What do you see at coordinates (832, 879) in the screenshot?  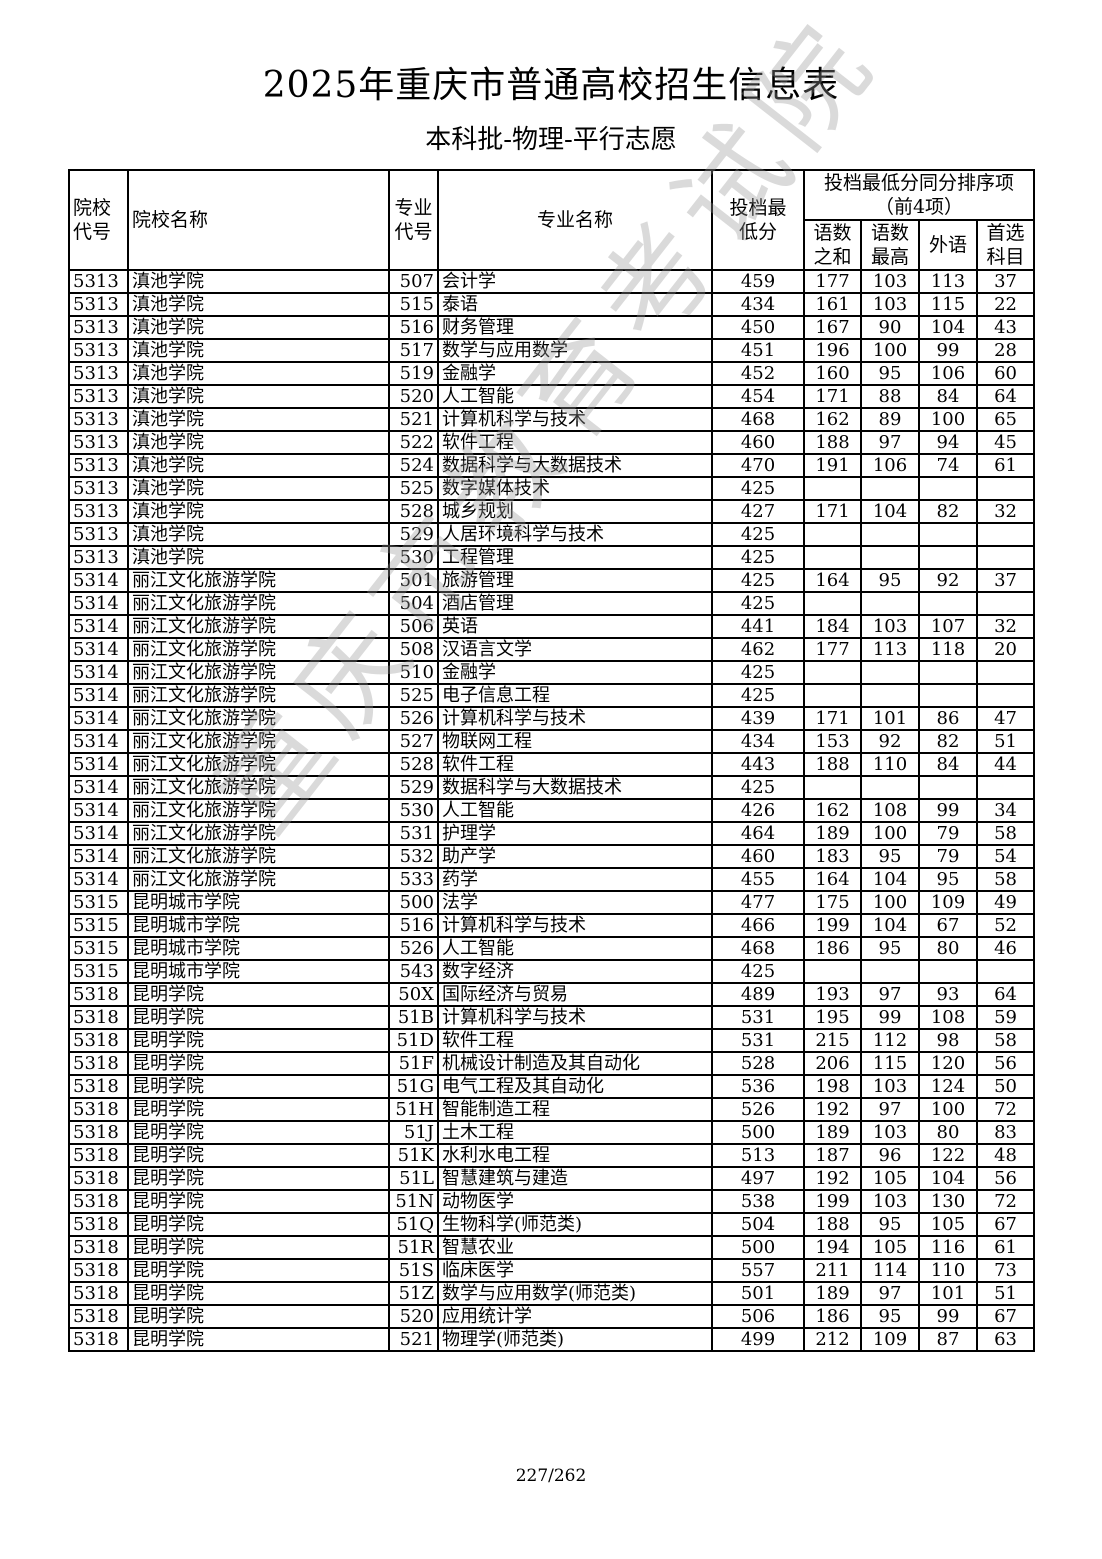 I see `cell-chinese-math-sum: 164` at bounding box center [832, 879].